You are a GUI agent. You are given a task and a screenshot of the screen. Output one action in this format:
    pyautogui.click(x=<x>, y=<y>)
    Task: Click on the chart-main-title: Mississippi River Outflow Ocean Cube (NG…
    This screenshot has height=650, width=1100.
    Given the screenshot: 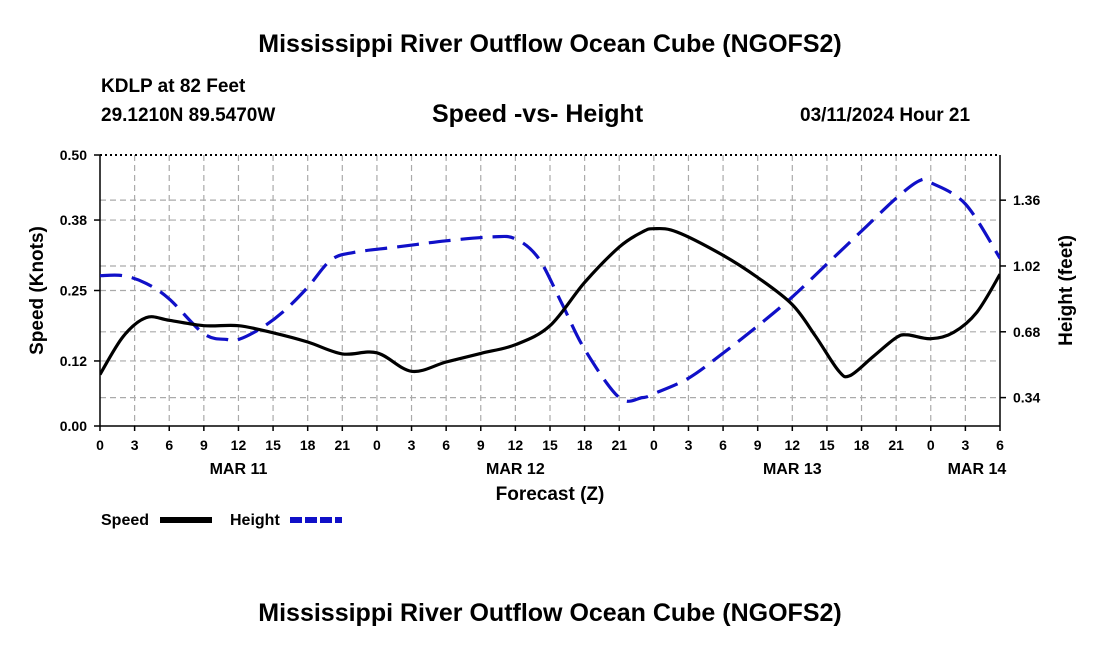 What is the action you would take?
    pyautogui.click(x=550, y=44)
    